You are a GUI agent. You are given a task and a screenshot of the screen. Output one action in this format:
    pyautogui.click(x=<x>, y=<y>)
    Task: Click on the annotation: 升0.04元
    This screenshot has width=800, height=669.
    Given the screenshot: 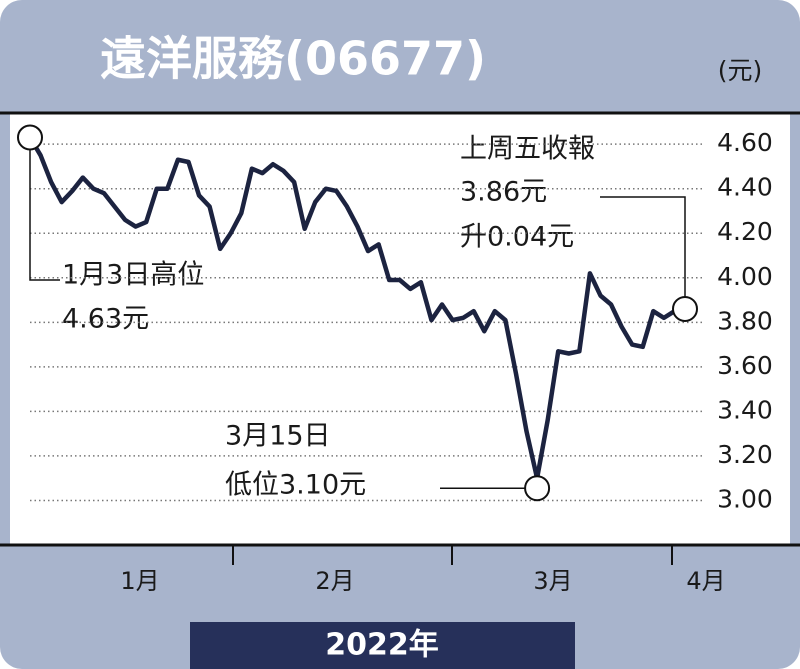 What is the action you would take?
    pyautogui.click(x=517, y=237)
    